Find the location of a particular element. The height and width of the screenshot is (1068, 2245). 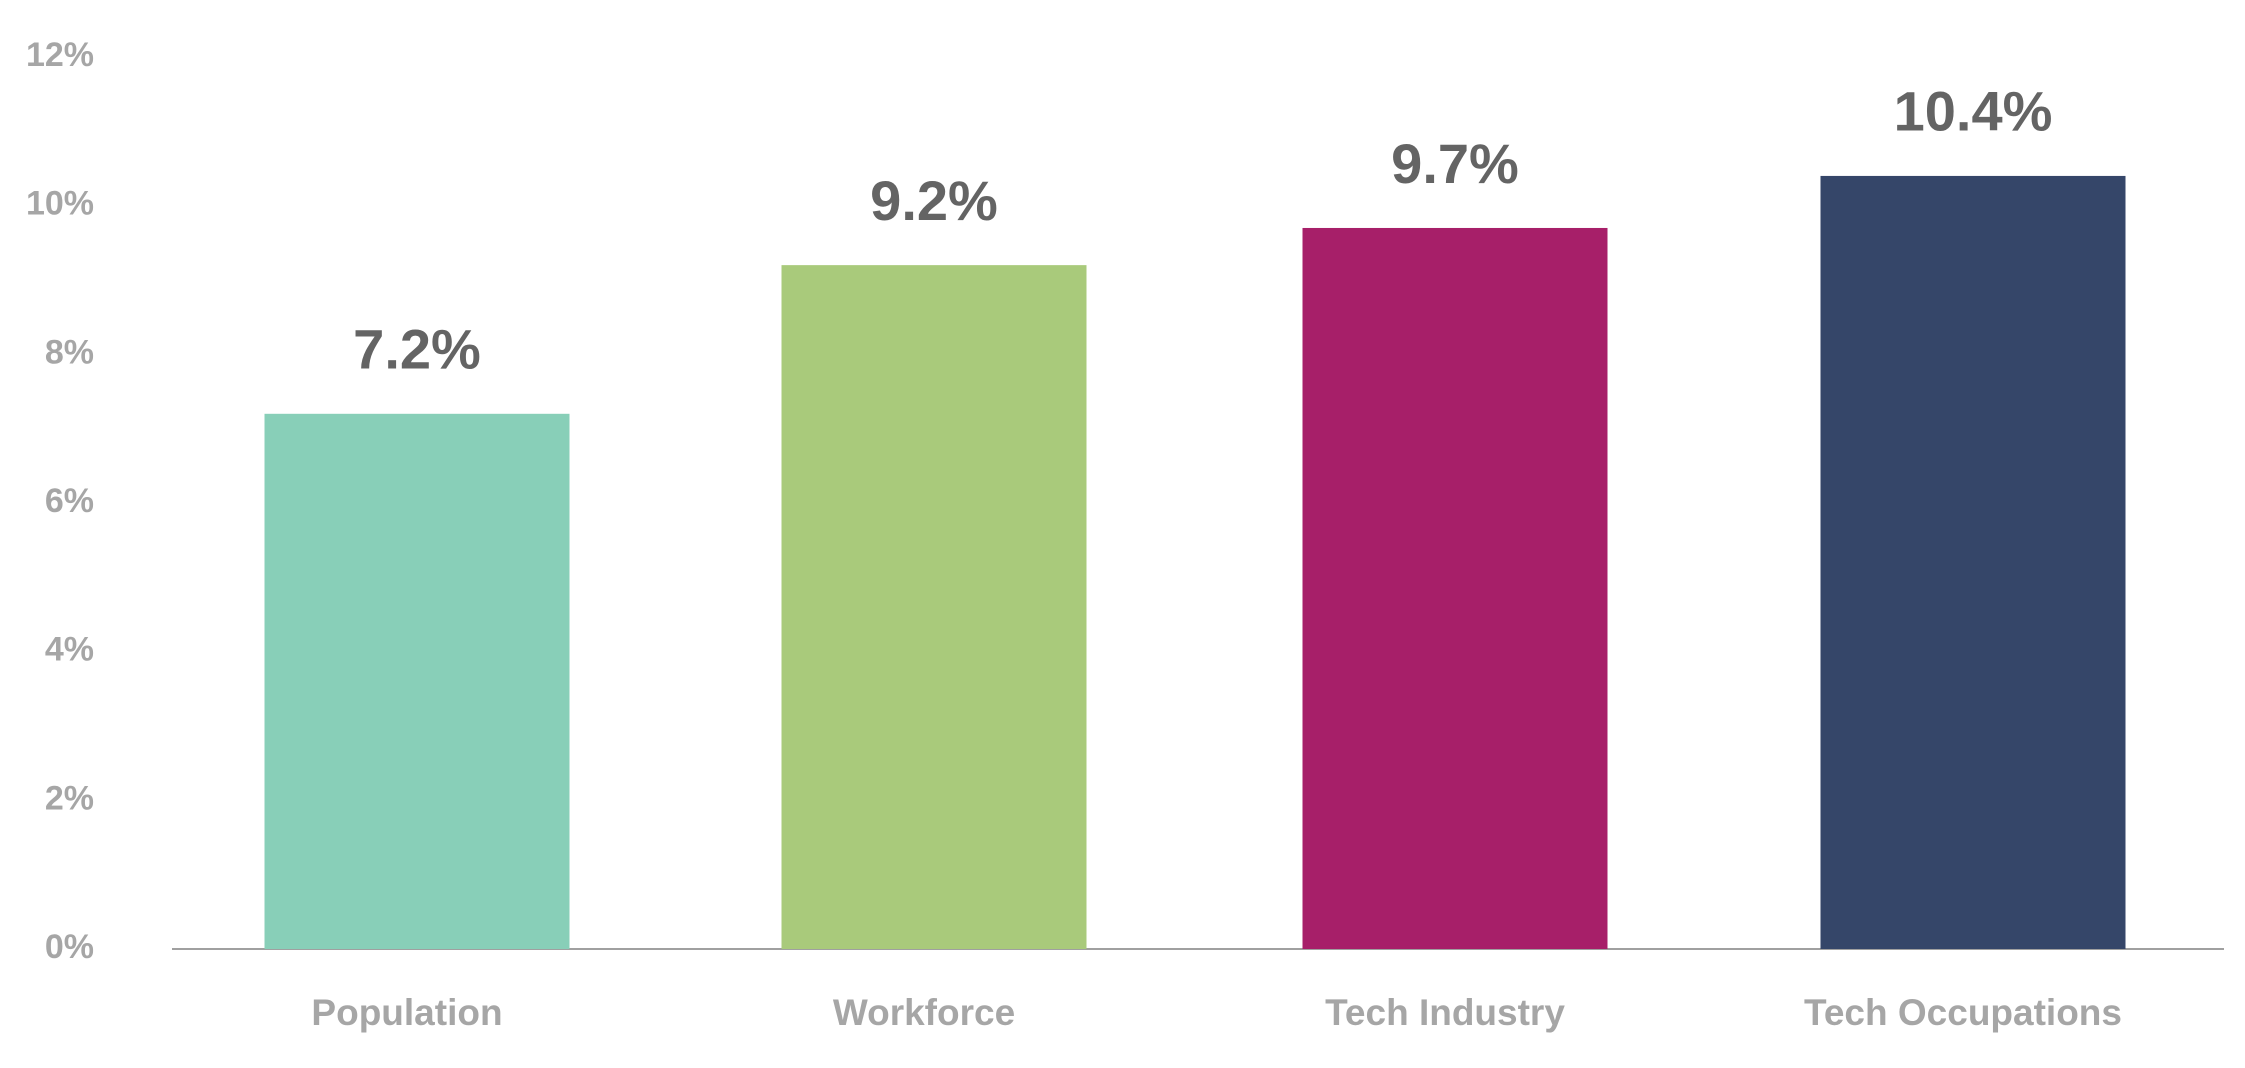

x-tick-label: Population is located at coordinates (406, 1012).